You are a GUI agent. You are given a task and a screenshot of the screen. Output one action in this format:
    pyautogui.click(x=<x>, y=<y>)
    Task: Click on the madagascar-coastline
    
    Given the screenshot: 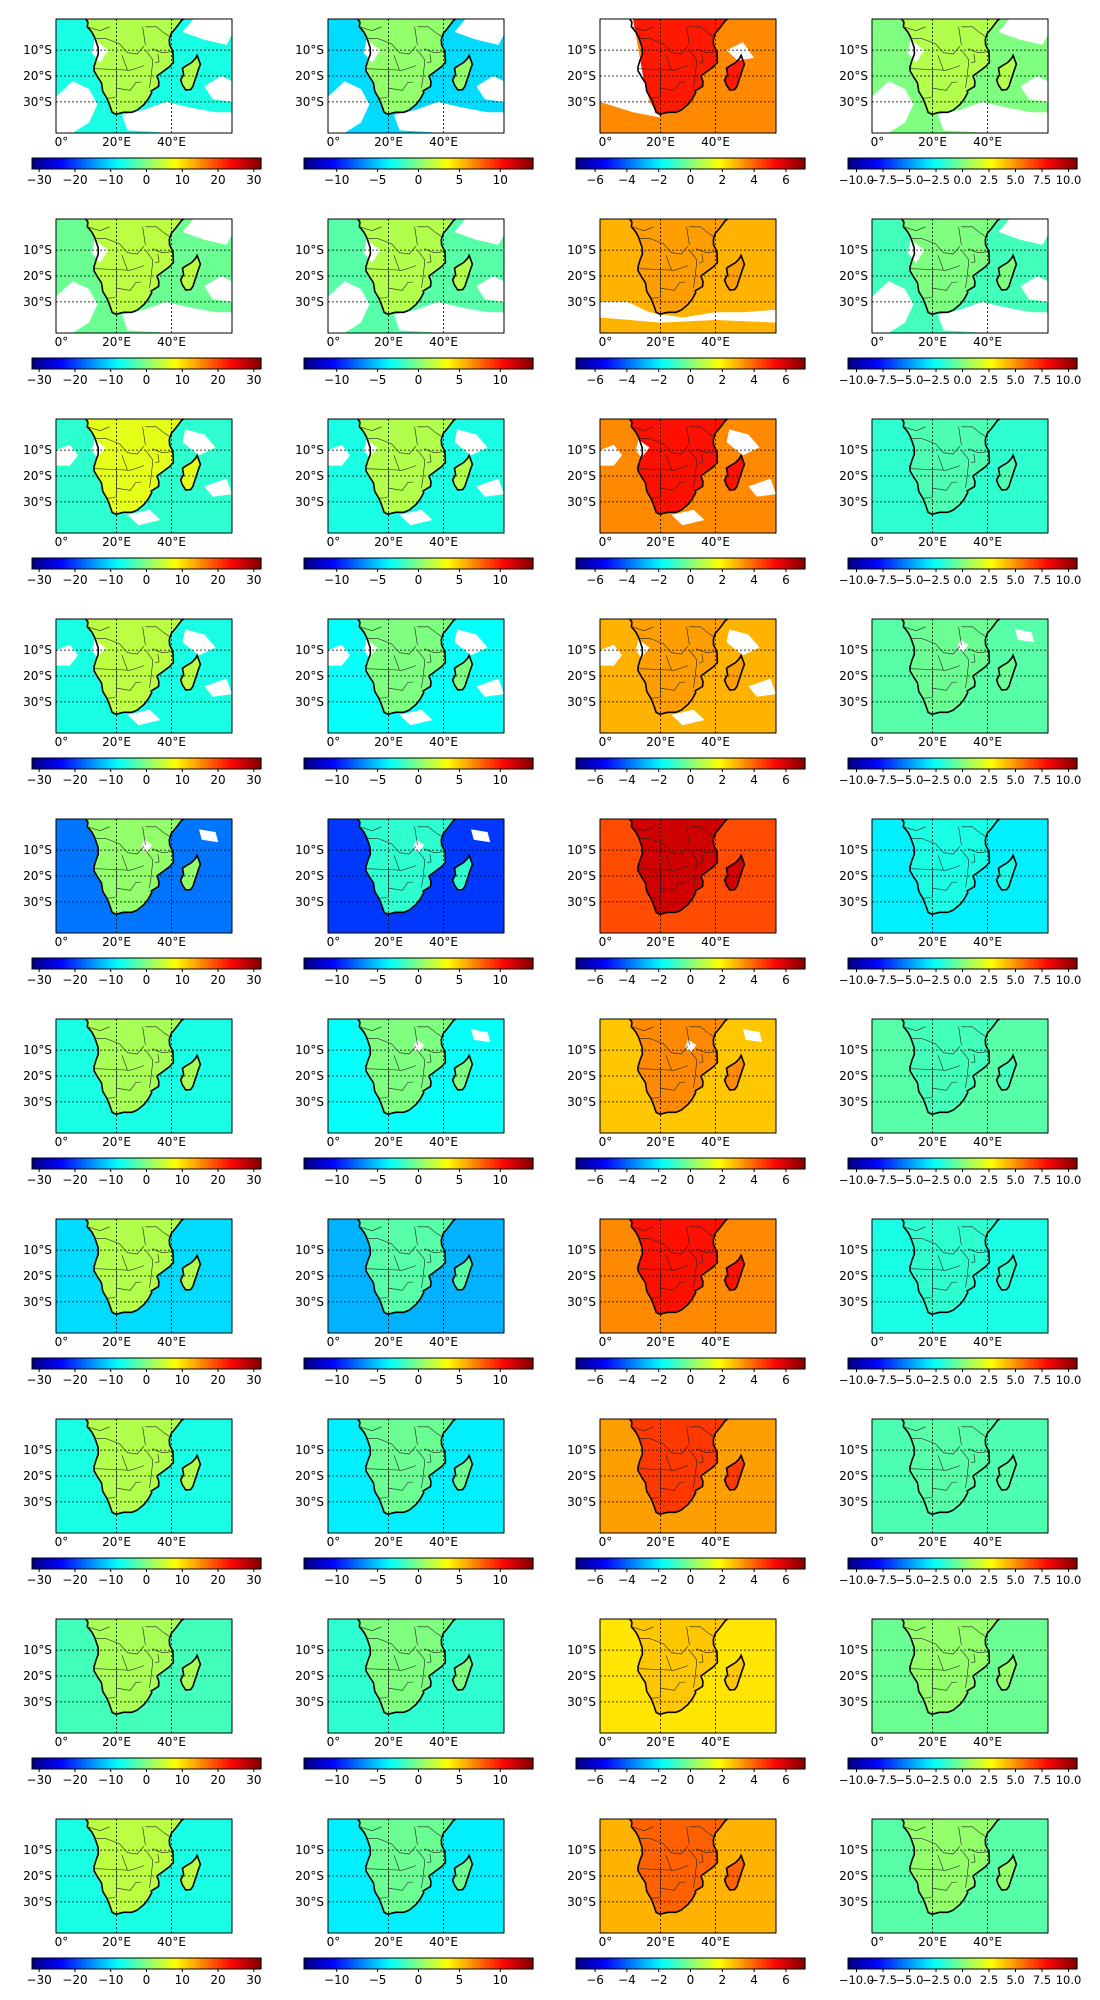 What is the action you would take?
    pyautogui.click(x=1006, y=72)
    